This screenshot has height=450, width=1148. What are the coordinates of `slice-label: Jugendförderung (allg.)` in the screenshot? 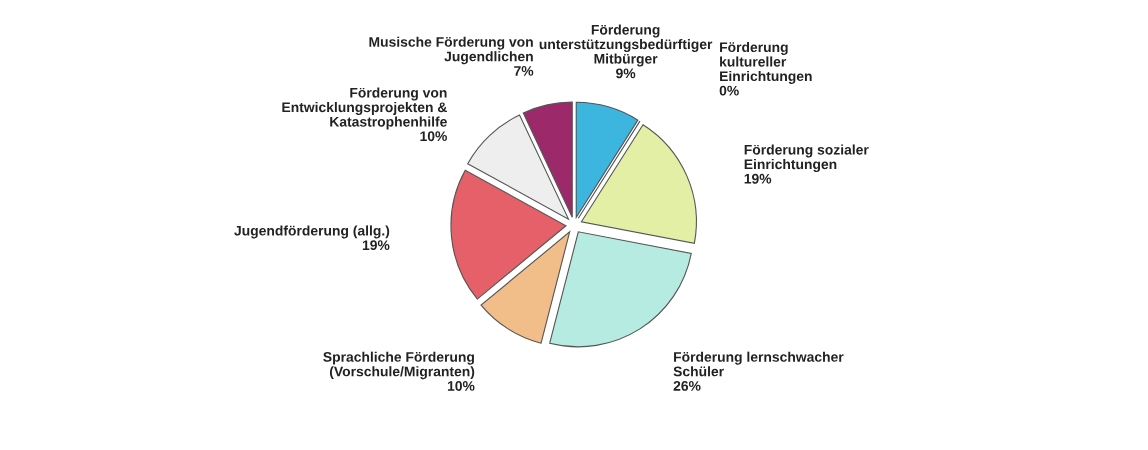 It's located at (312, 232).